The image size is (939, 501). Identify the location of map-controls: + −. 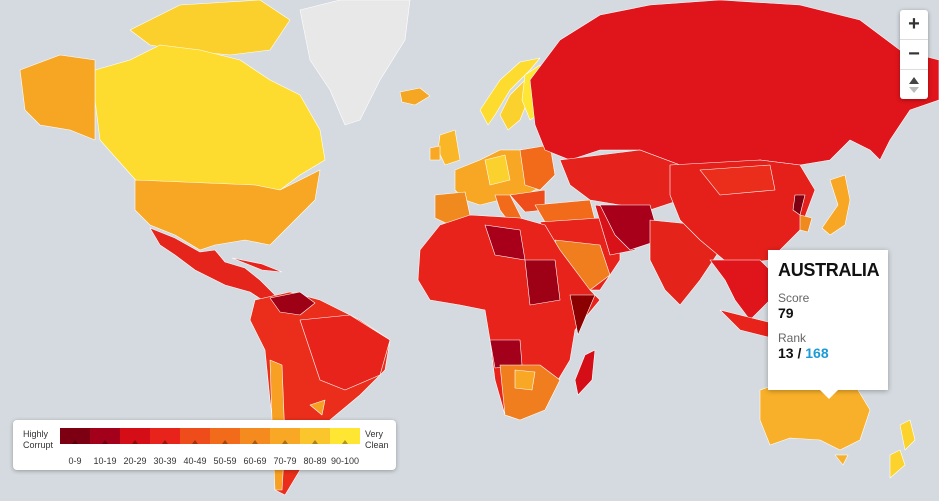
(914, 54).